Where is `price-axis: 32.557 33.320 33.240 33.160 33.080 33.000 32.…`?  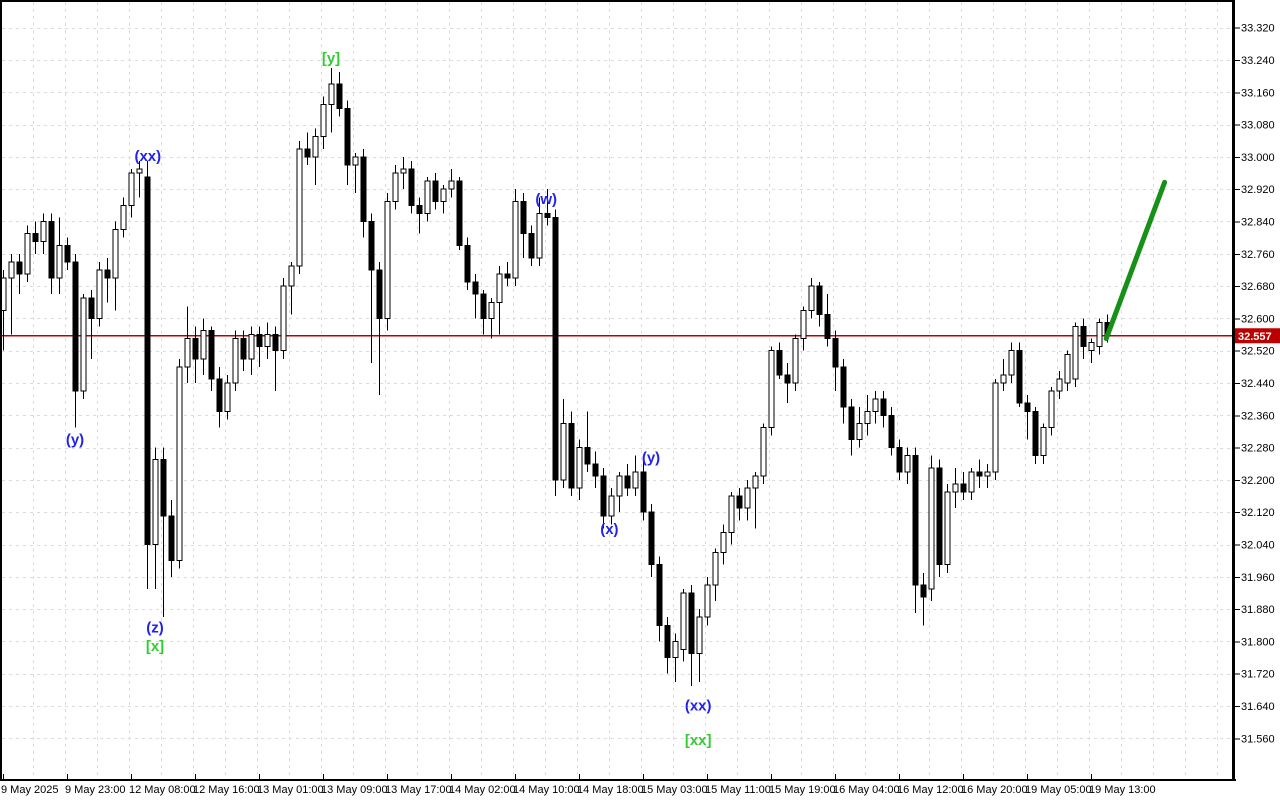
price-axis: 32.557 33.320 33.240 33.160 33.080 33.000 32.… is located at coordinates (1256, 390).